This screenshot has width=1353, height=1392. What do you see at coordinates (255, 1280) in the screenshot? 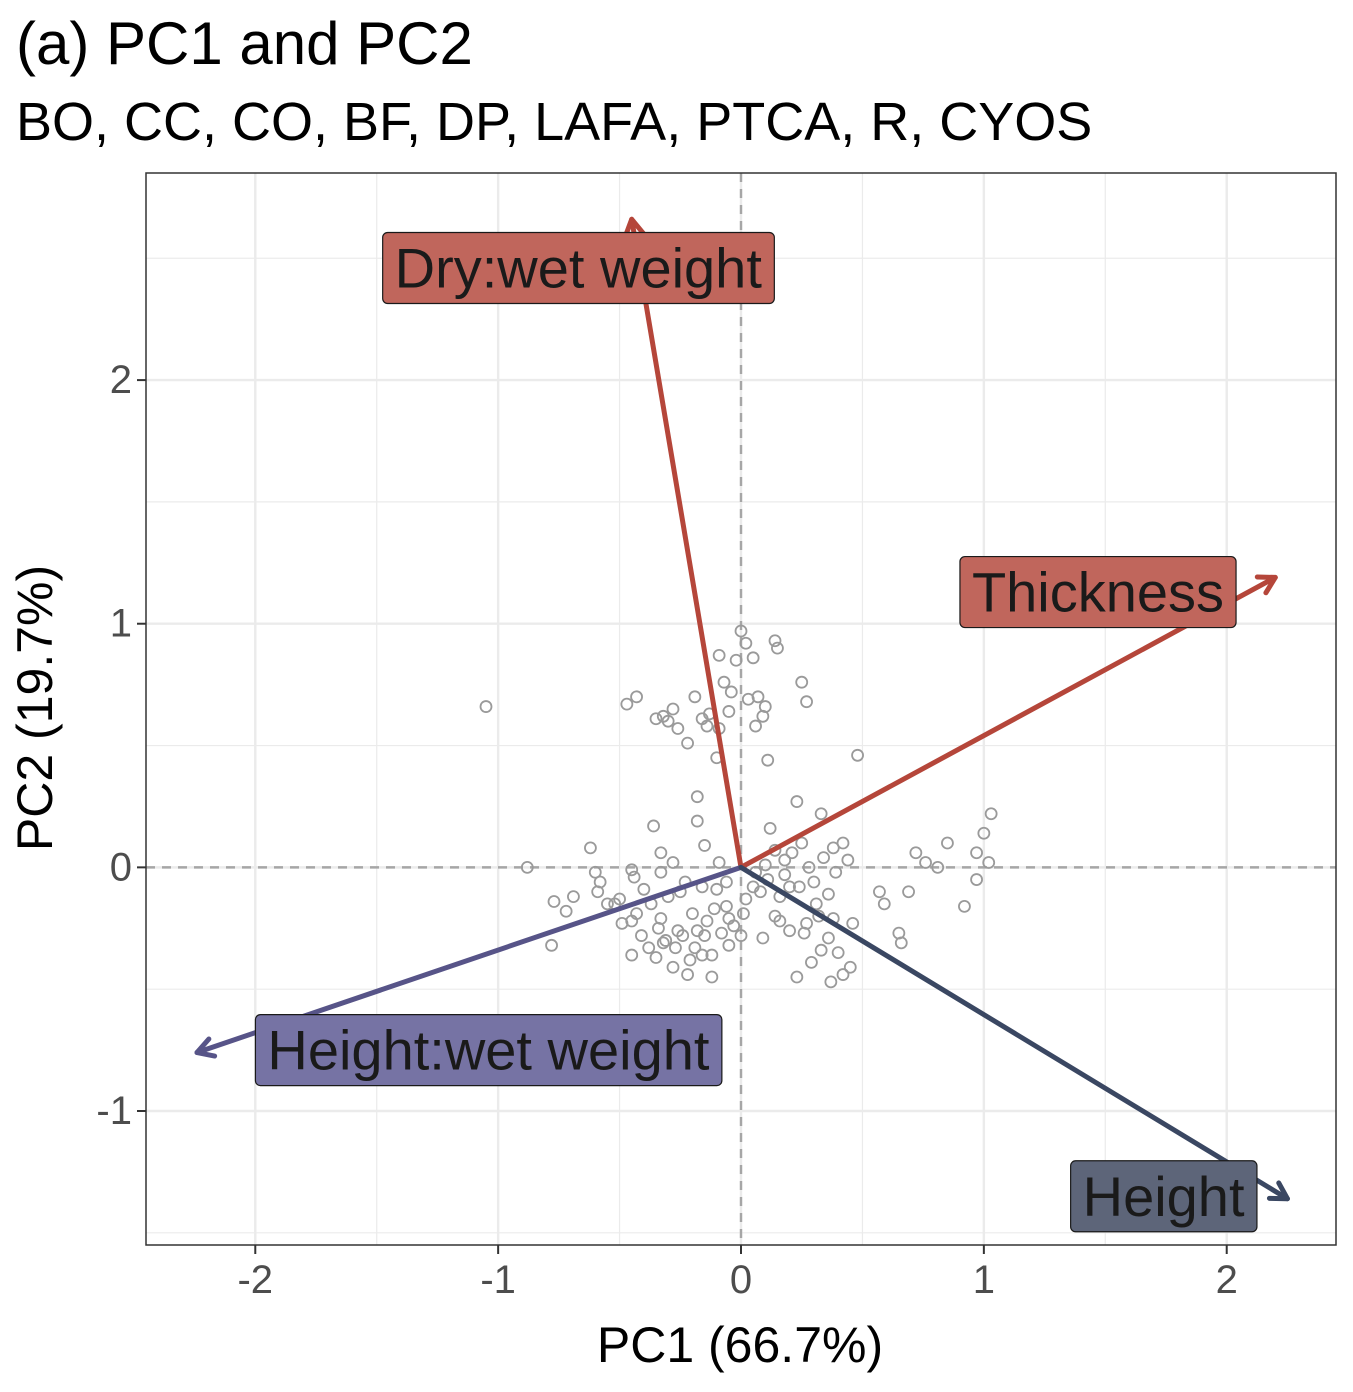
I see `x-tick-label: -2` at bounding box center [255, 1280].